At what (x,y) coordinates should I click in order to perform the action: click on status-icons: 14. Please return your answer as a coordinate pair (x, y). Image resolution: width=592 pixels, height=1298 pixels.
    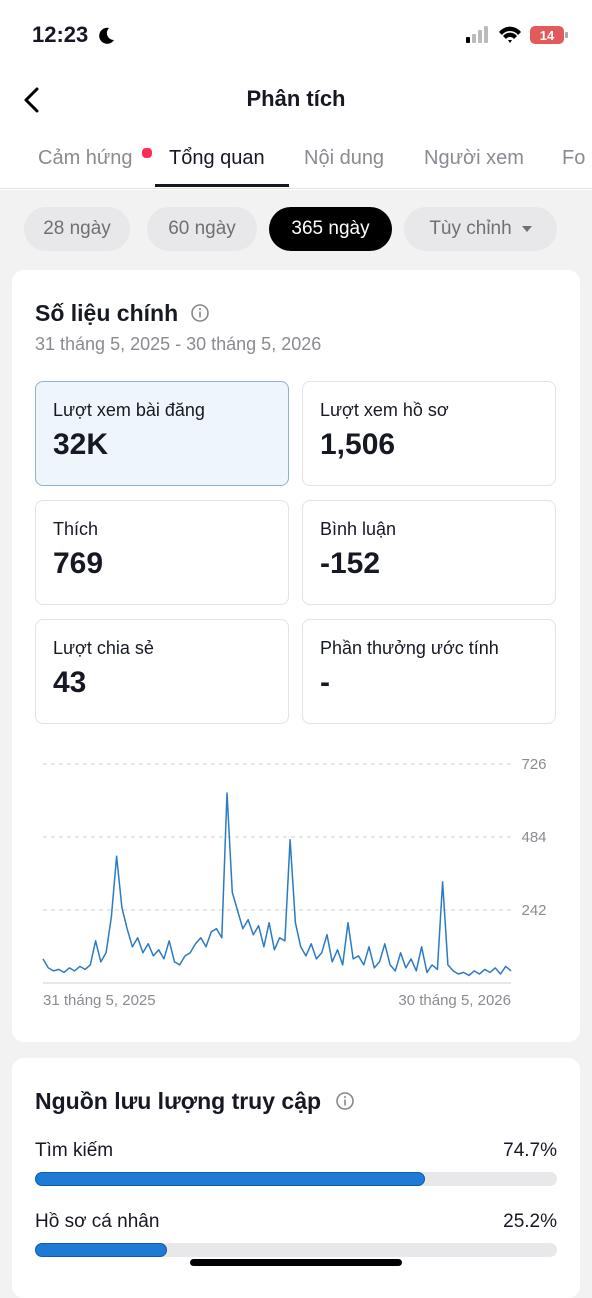
    Looking at the image, I should click on (517, 35).